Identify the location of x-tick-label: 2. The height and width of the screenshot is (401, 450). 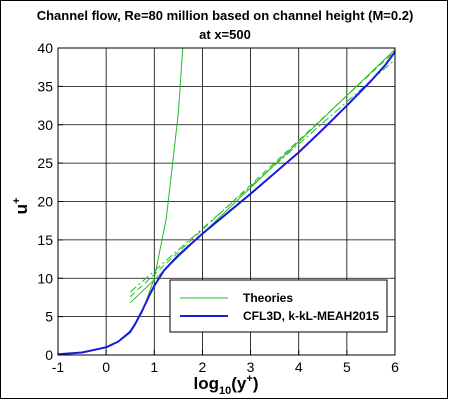
(203, 367).